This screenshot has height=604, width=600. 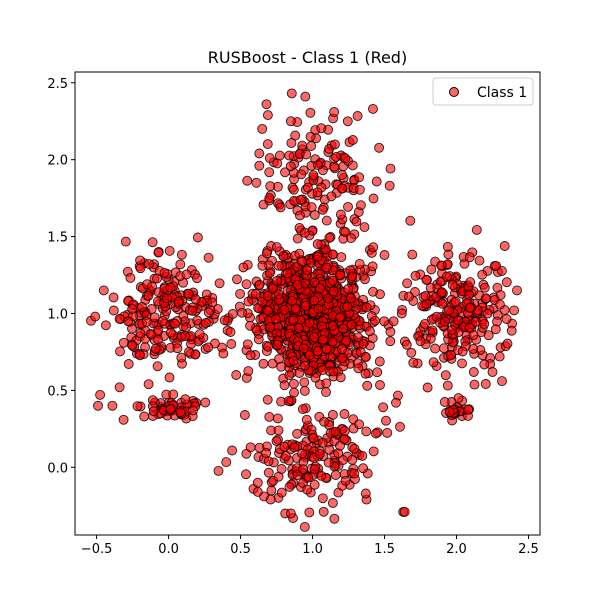 What do you see at coordinates (57, 468) in the screenshot?
I see `y-tick-label: 0.0` at bounding box center [57, 468].